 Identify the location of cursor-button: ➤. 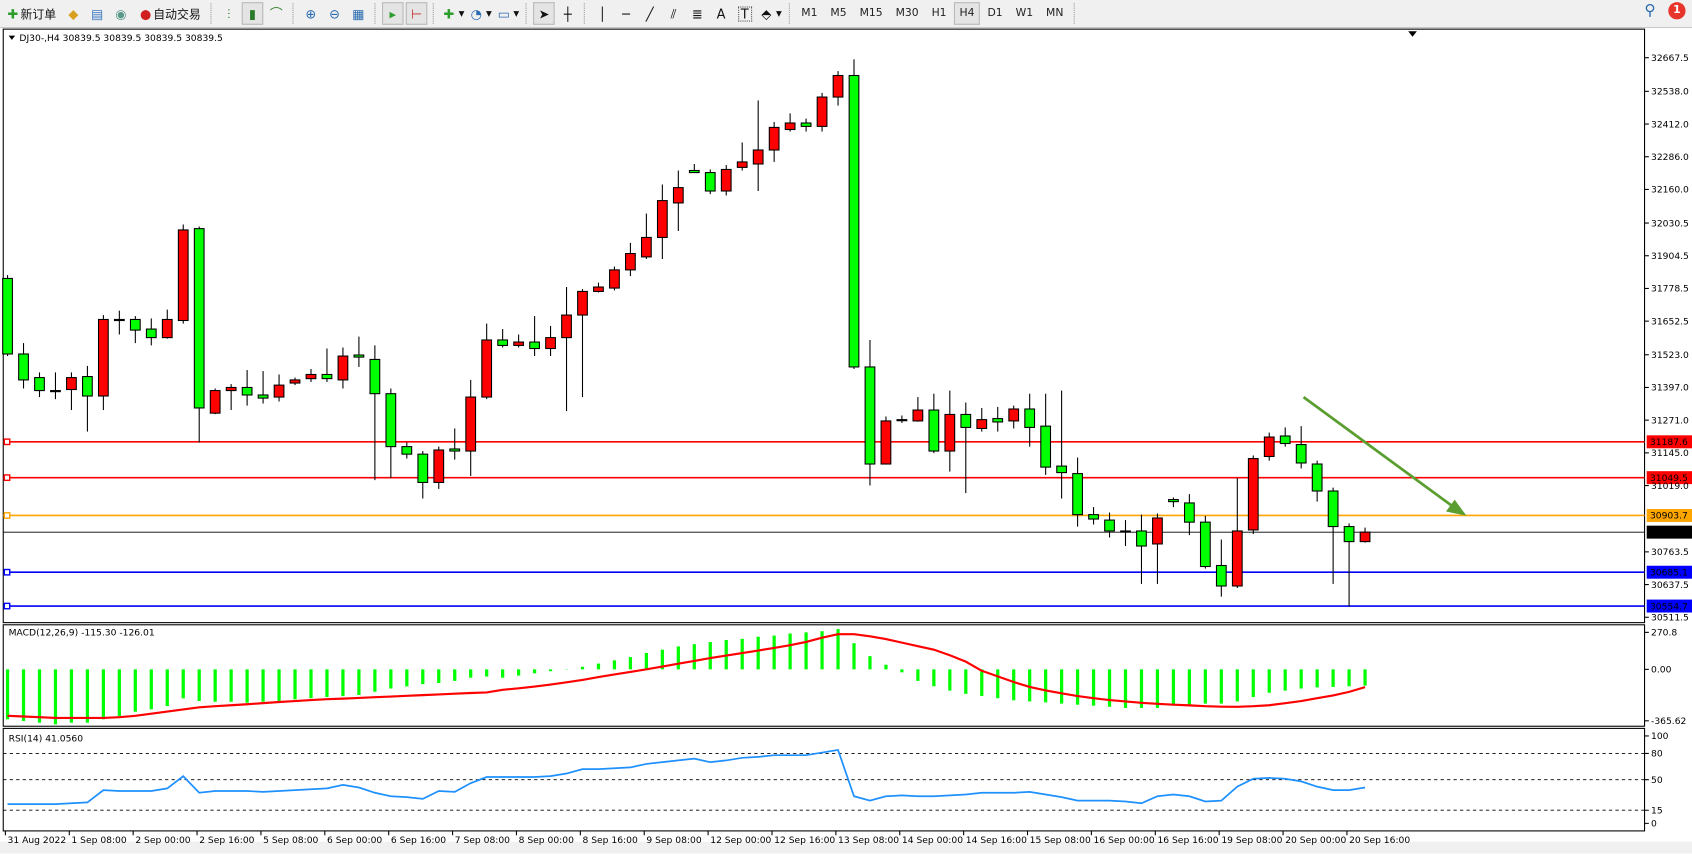
(544, 13).